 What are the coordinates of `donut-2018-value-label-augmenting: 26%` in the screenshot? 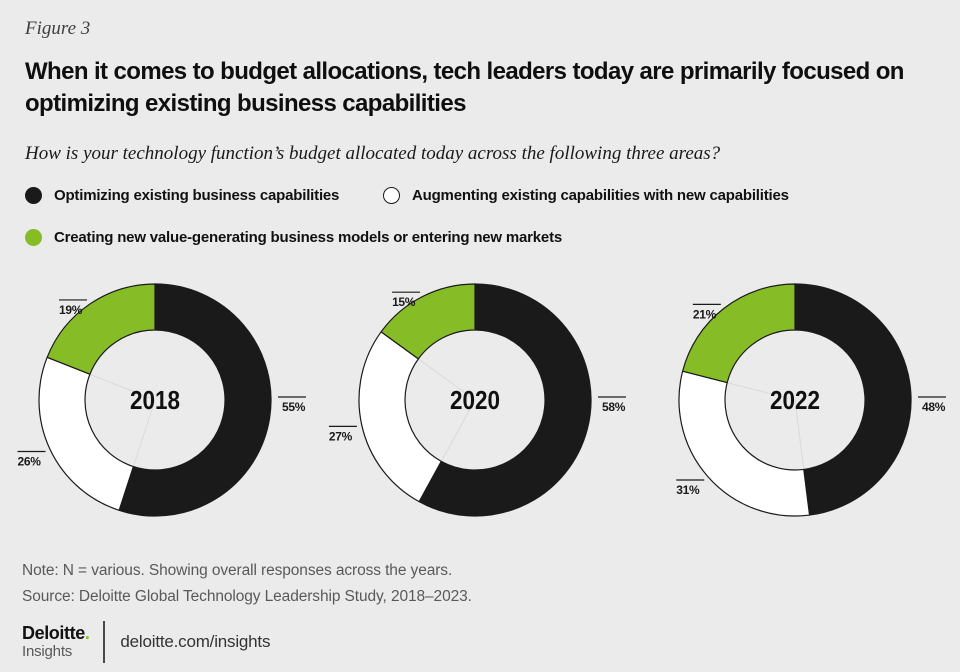 It's located at (30, 462).